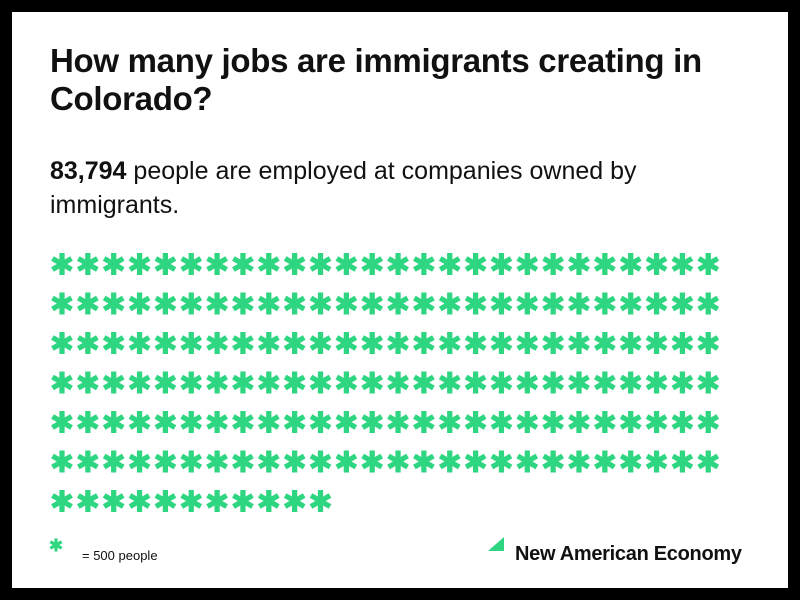 The width and height of the screenshot is (800, 600). I want to click on logo-mark, so click(496, 544).